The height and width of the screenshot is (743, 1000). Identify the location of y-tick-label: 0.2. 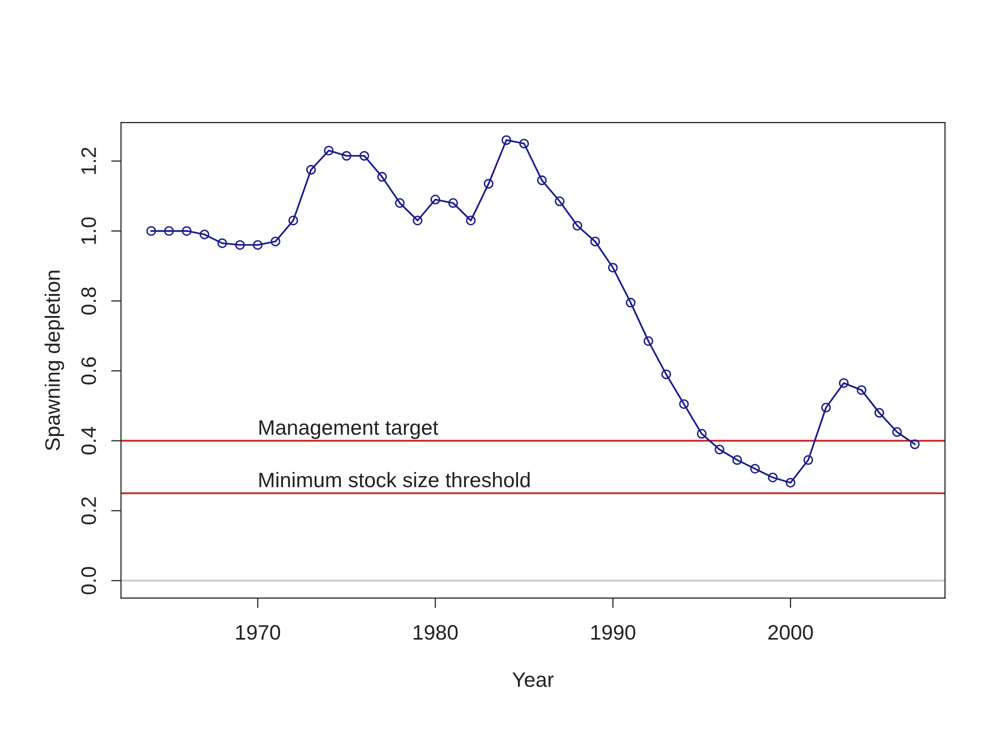
(88, 510).